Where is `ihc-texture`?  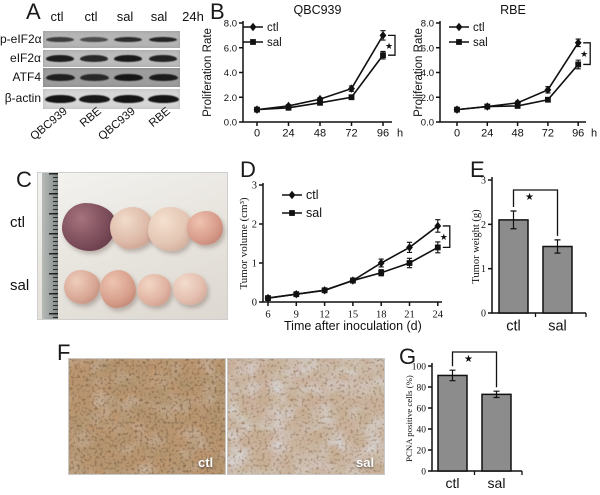
ihc-texture is located at coordinates (147, 416).